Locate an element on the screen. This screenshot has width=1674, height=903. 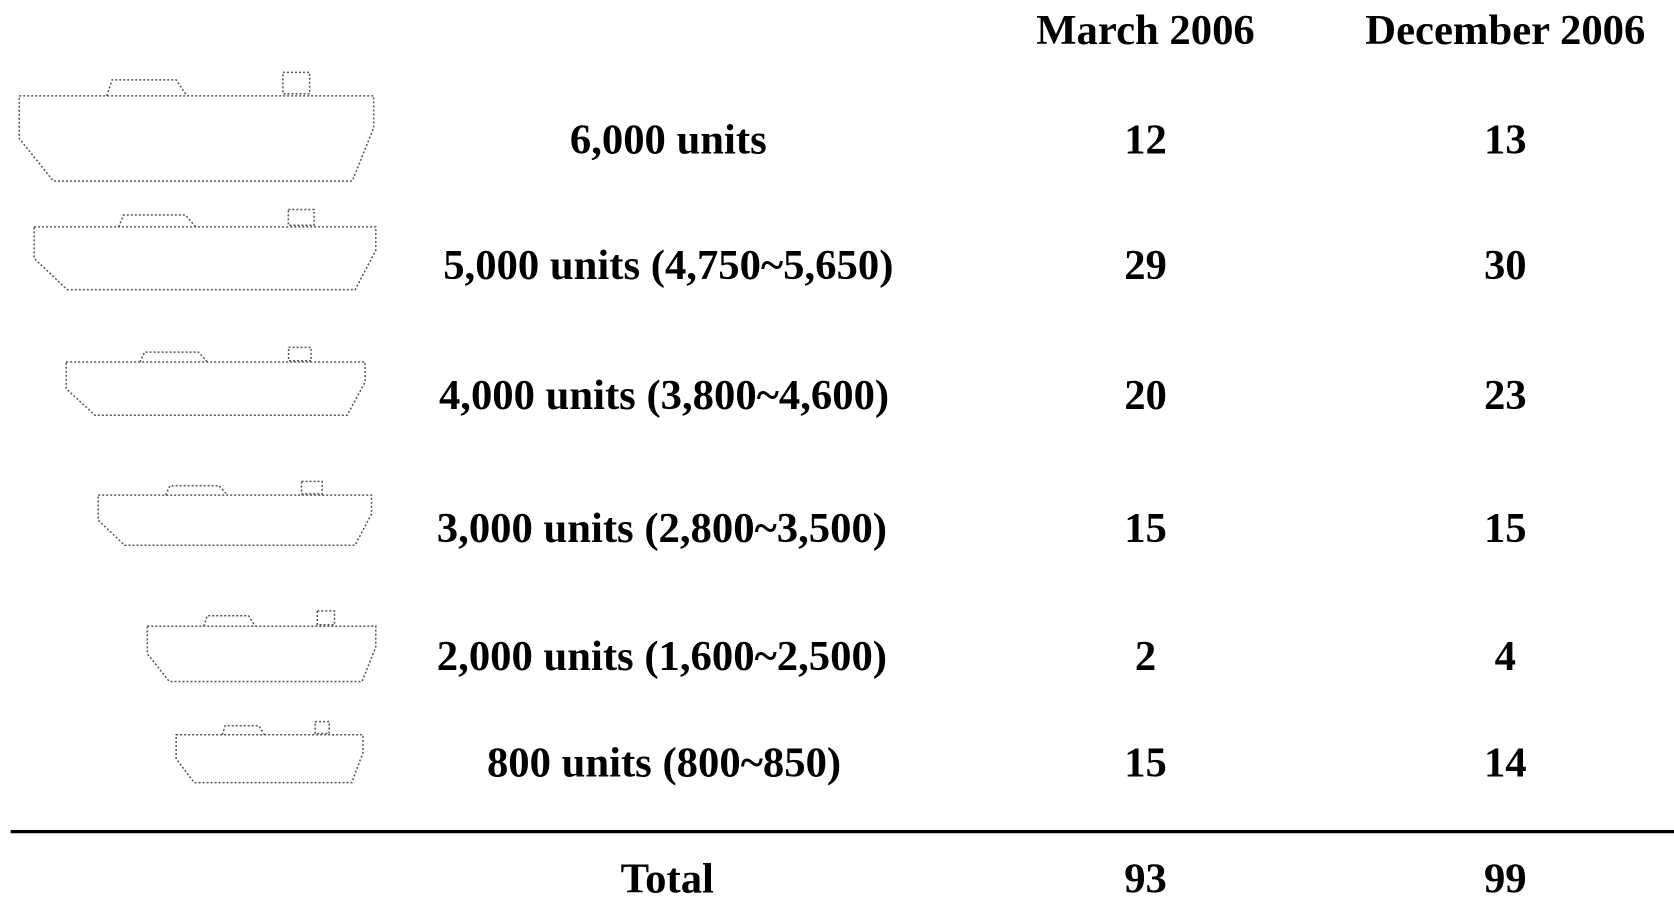
cell-value: 20 is located at coordinates (1145, 395).